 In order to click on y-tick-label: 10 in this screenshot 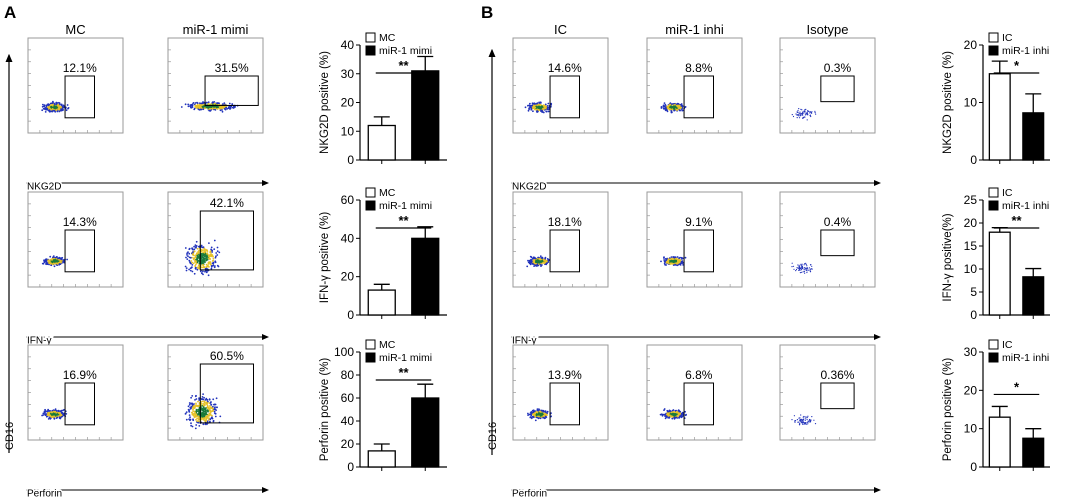, I will do `click(971, 103)`.